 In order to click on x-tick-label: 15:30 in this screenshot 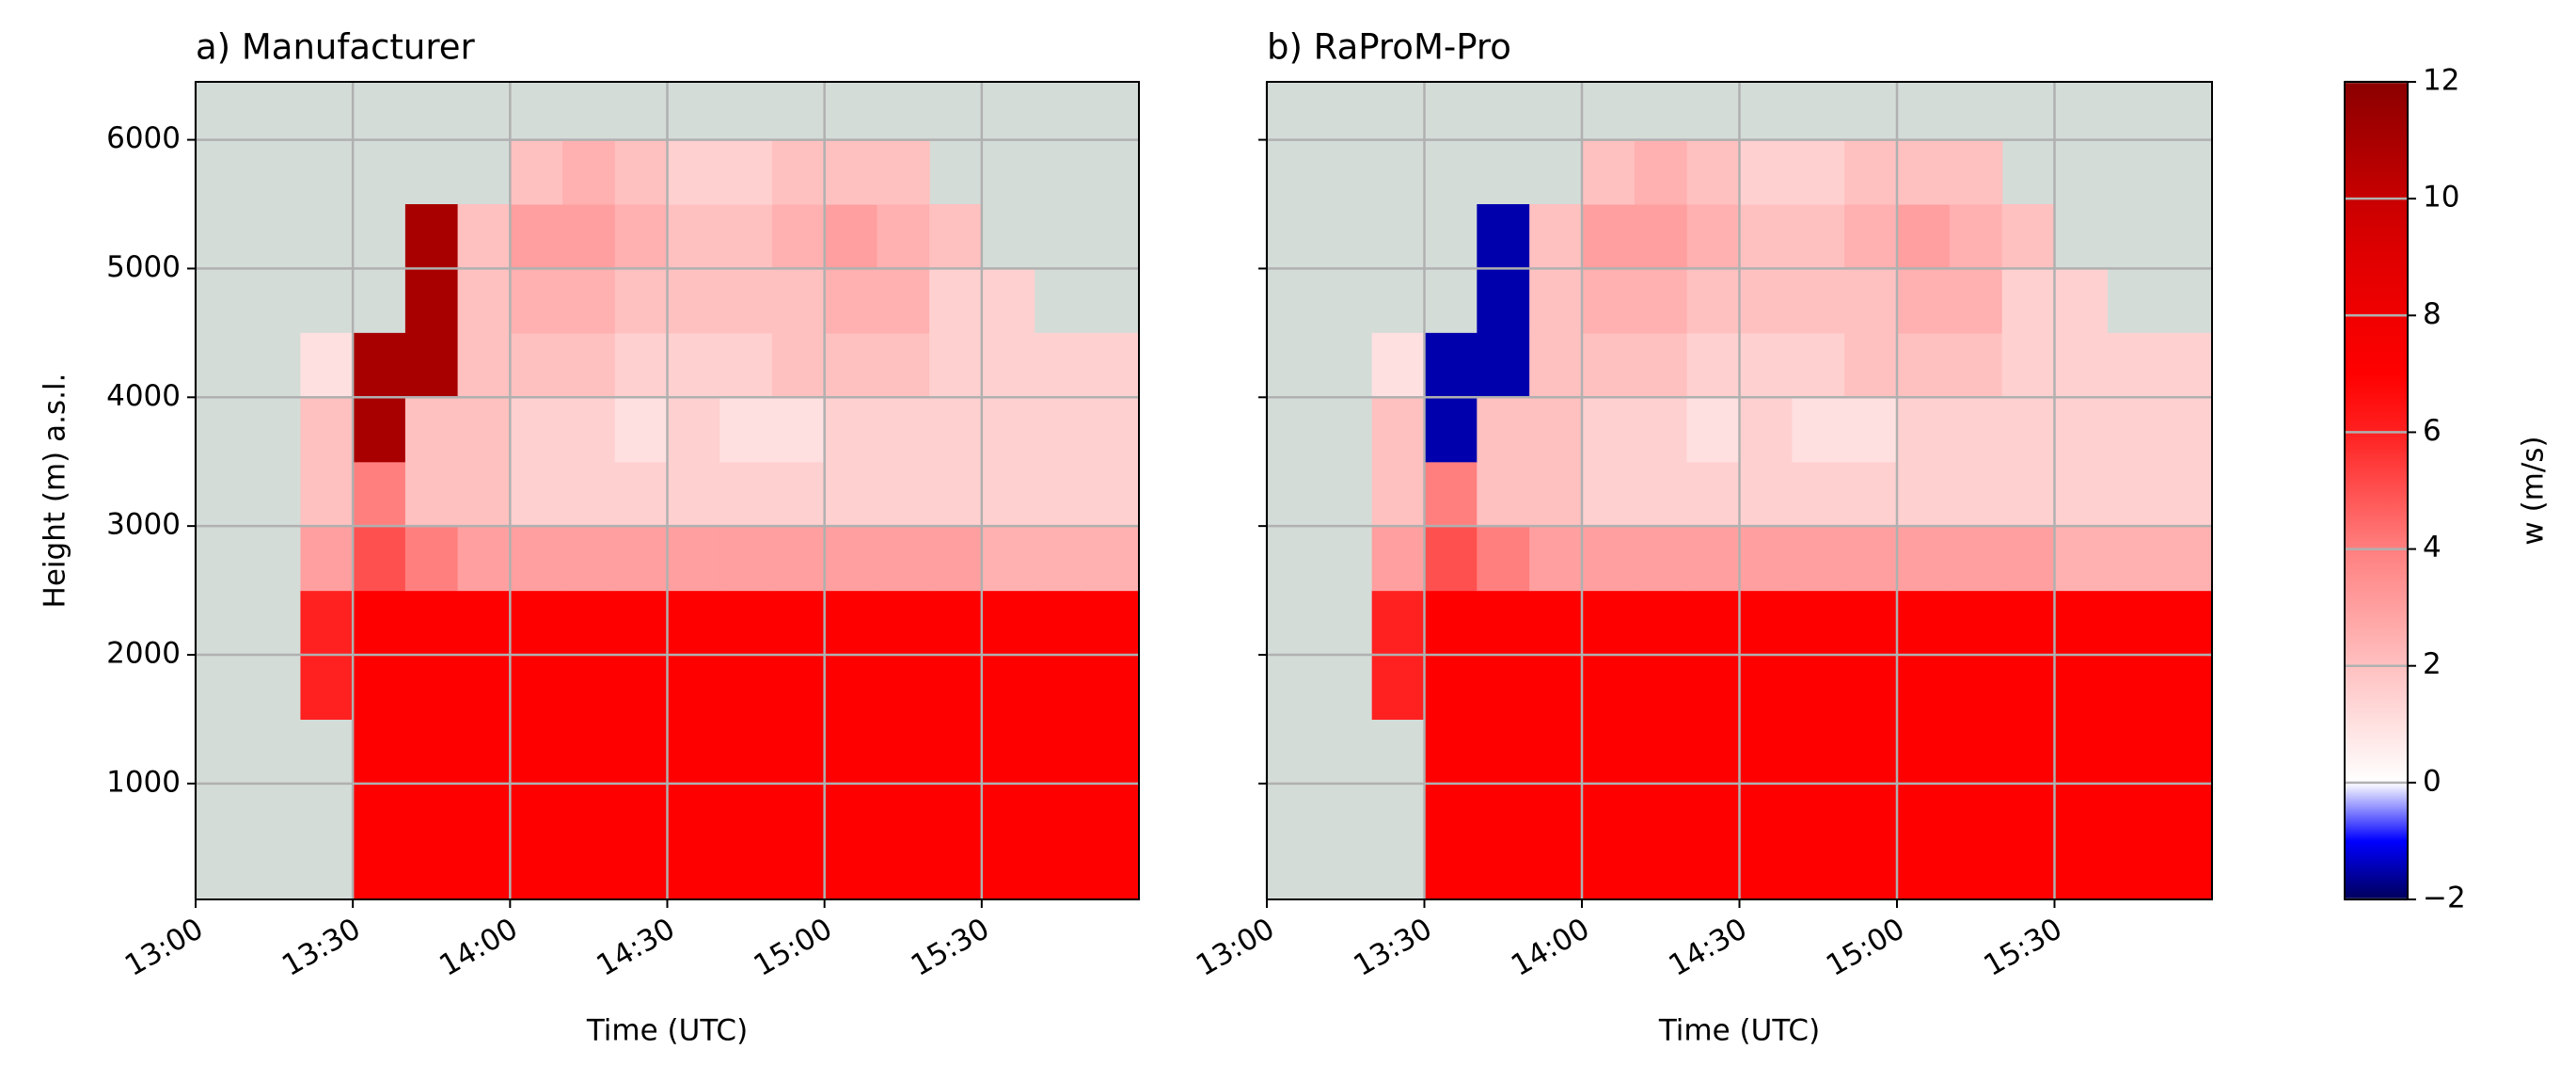, I will do `click(2022, 948)`.